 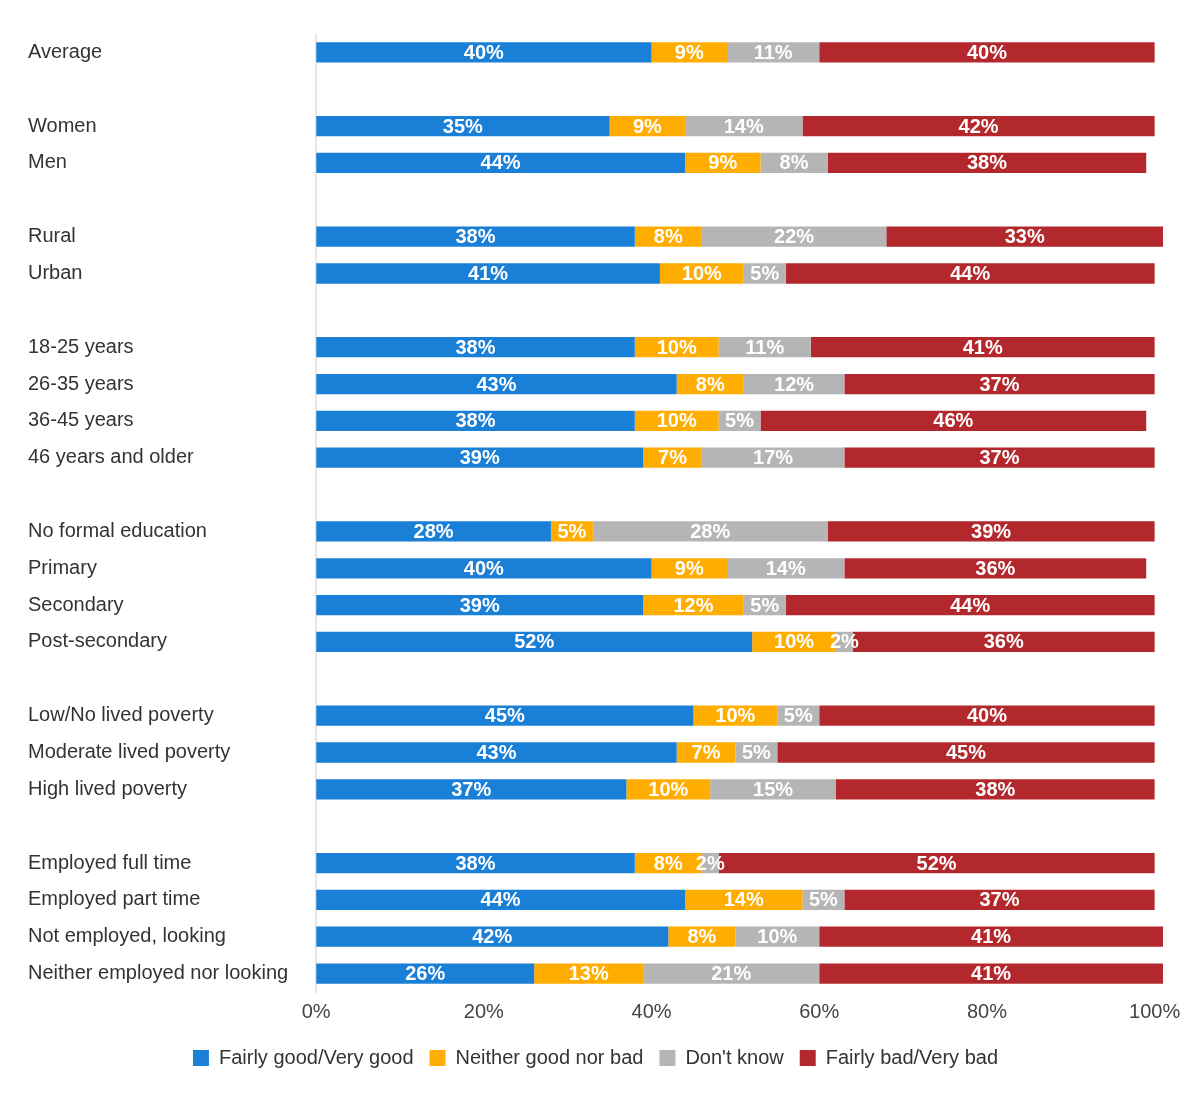 I want to click on y-tick-label: No formal education, so click(x=117, y=529).